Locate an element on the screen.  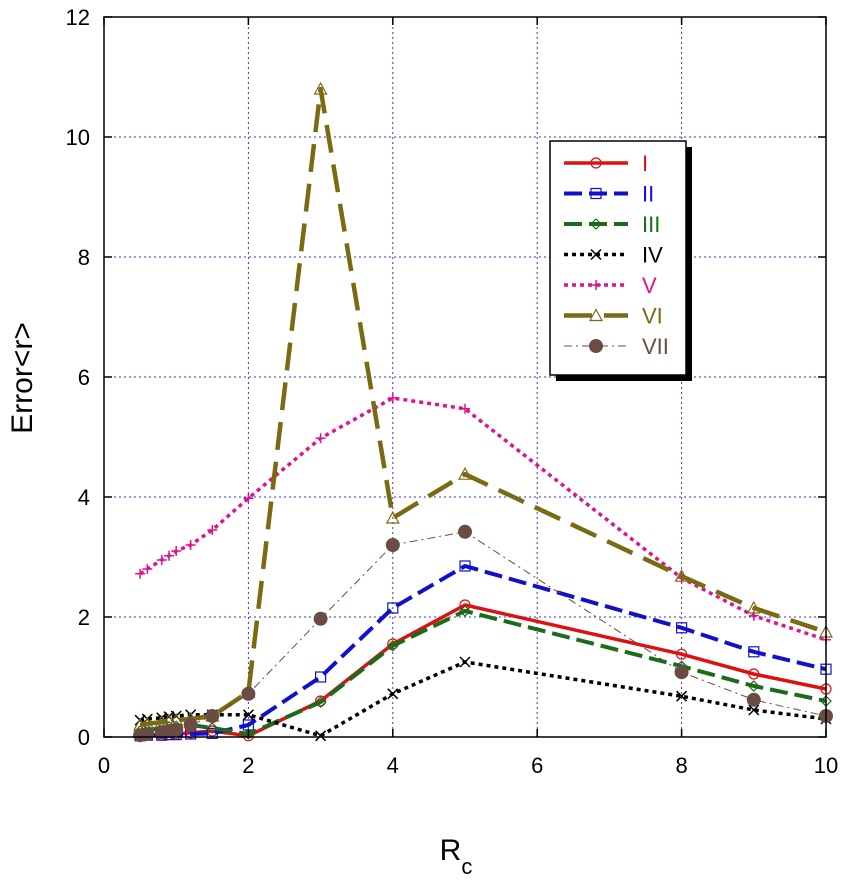
x-axis-label-main: R is located at coordinates (451, 850).